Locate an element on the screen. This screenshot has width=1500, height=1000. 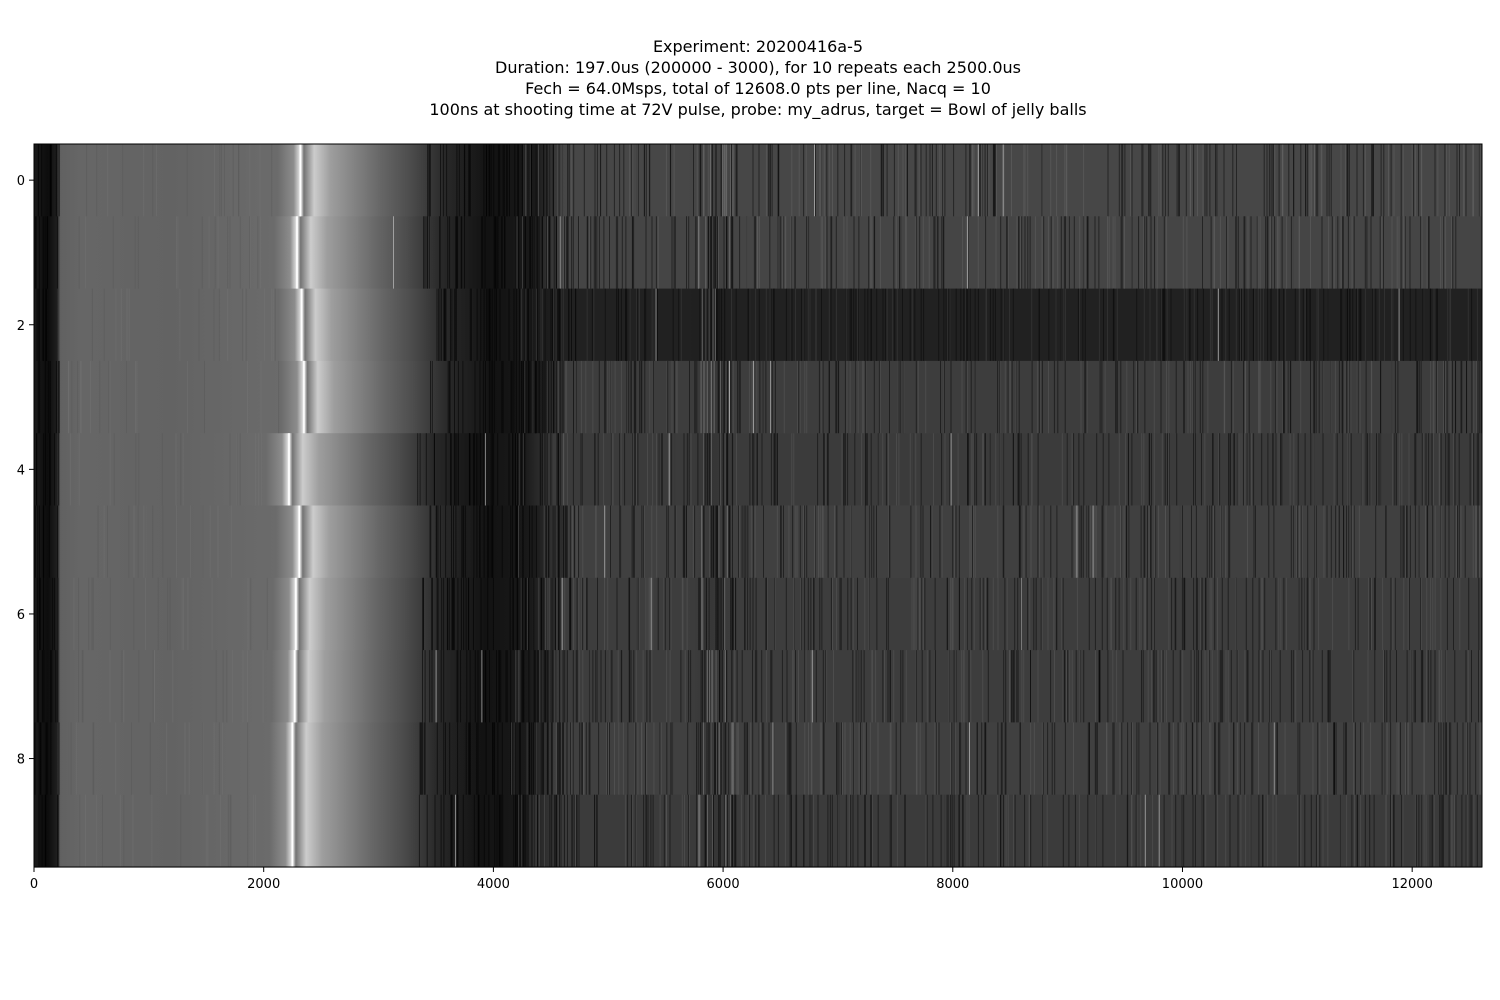
x-tick-label: 4000 is located at coordinates (493, 884).